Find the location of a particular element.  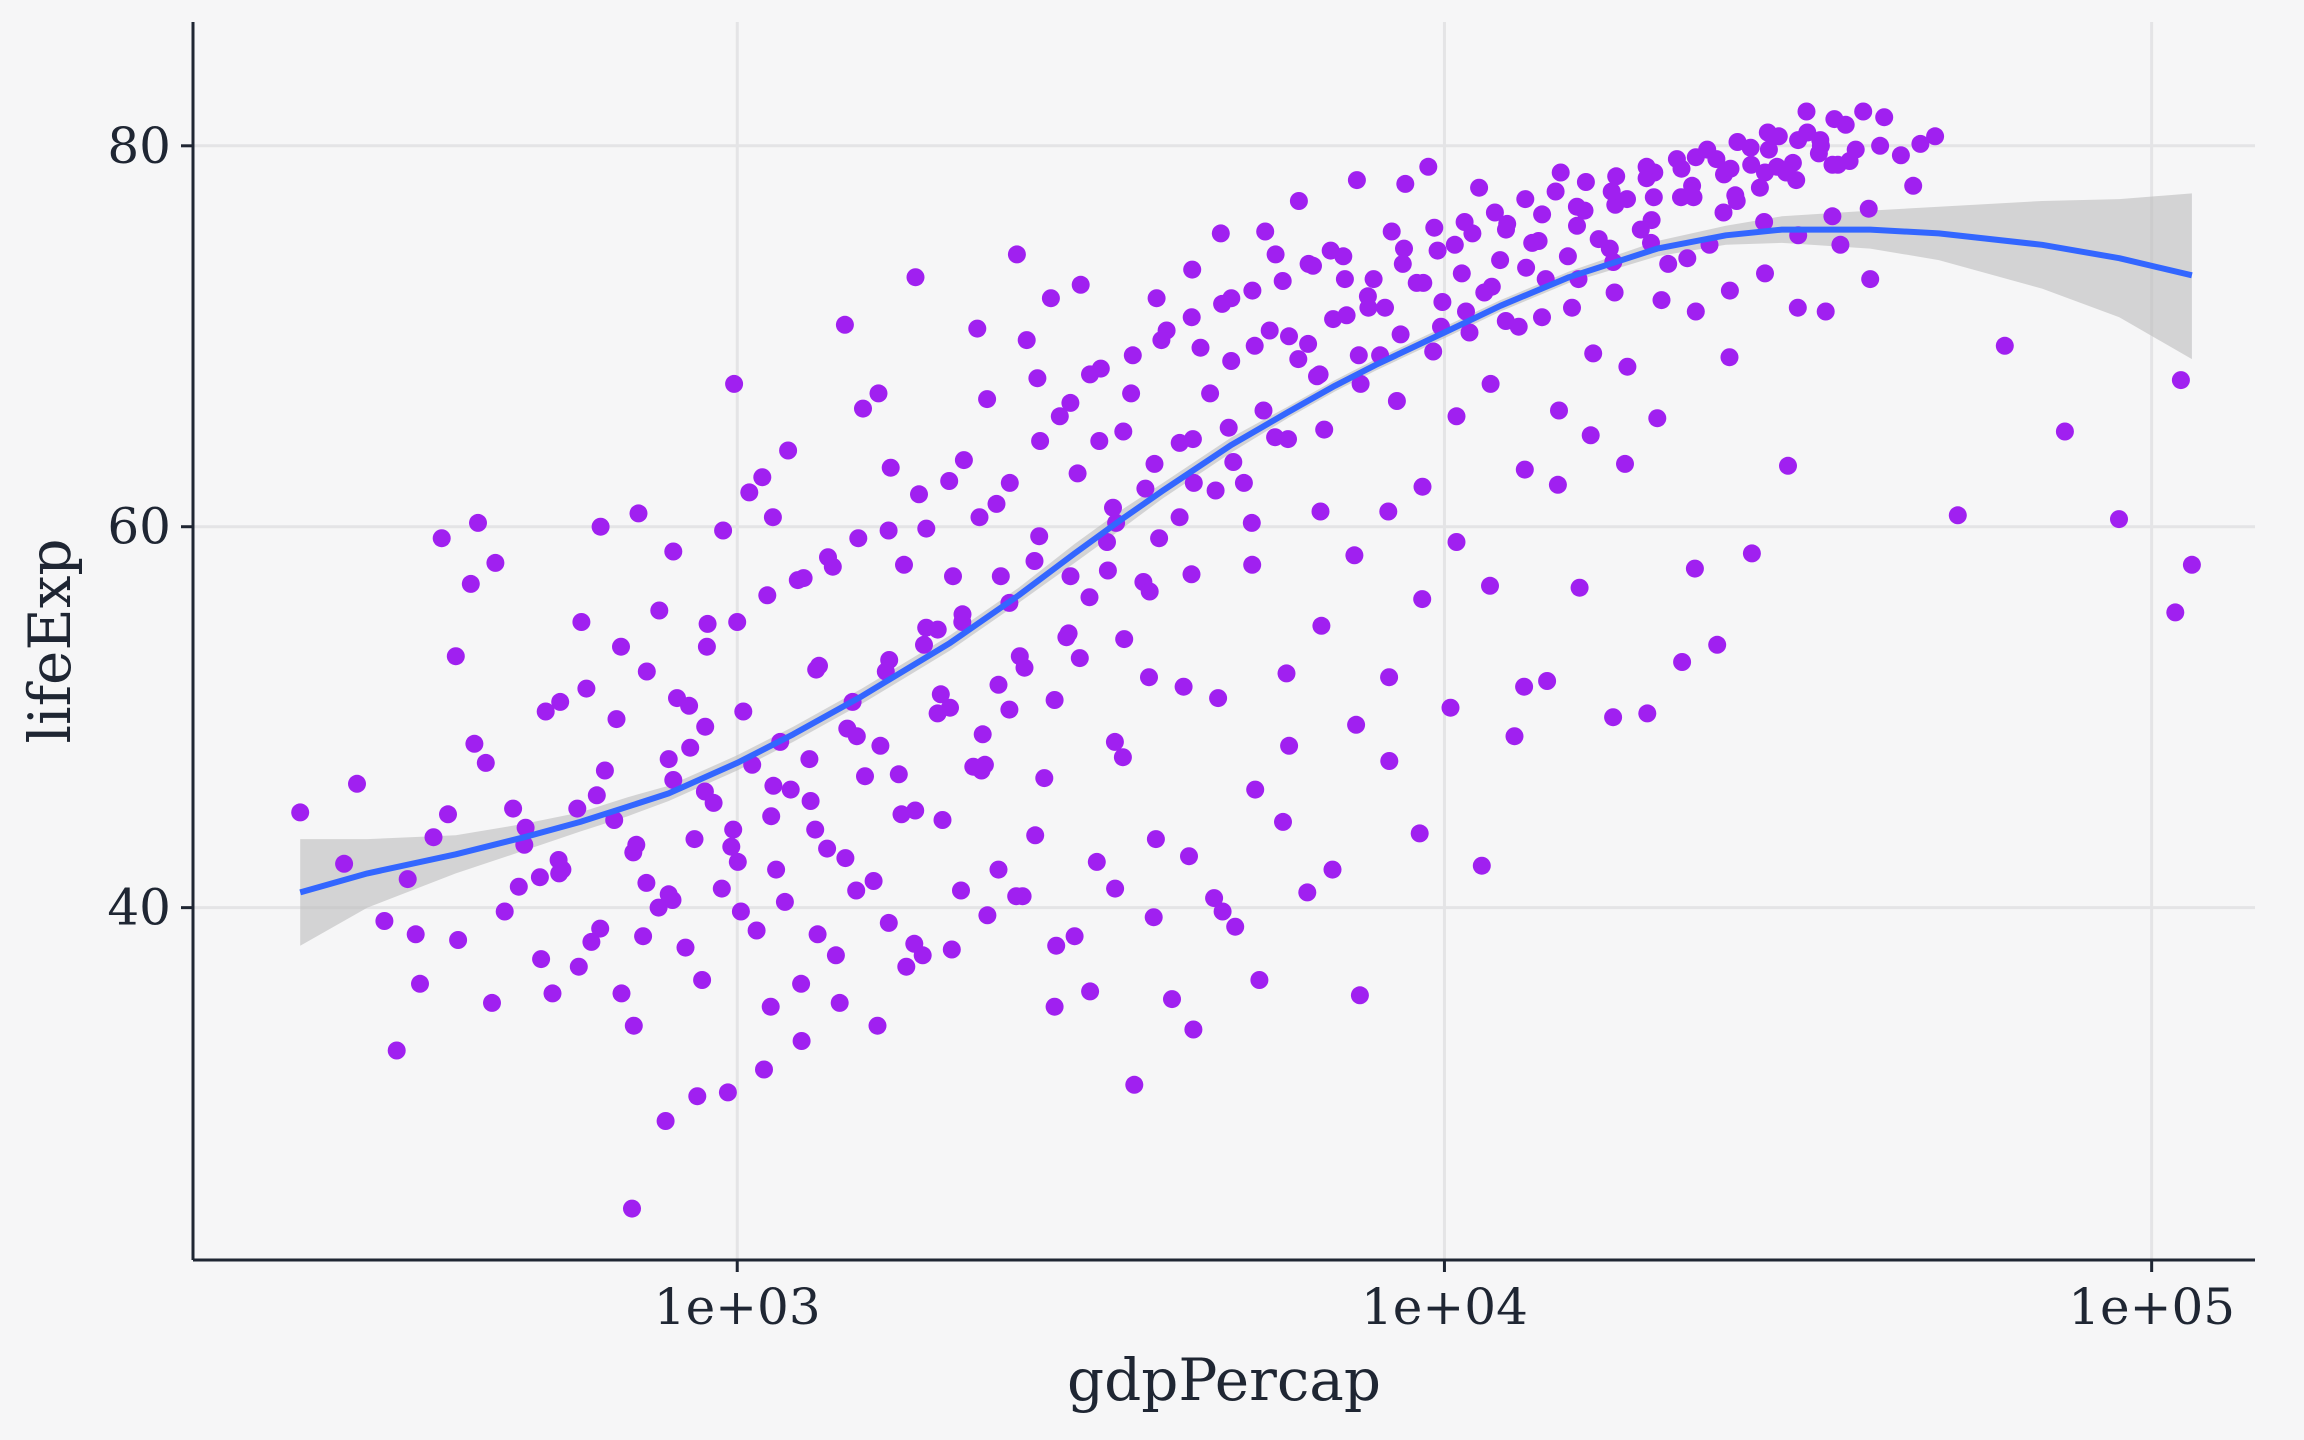

y-tick-label: 80 is located at coordinates (139, 146).